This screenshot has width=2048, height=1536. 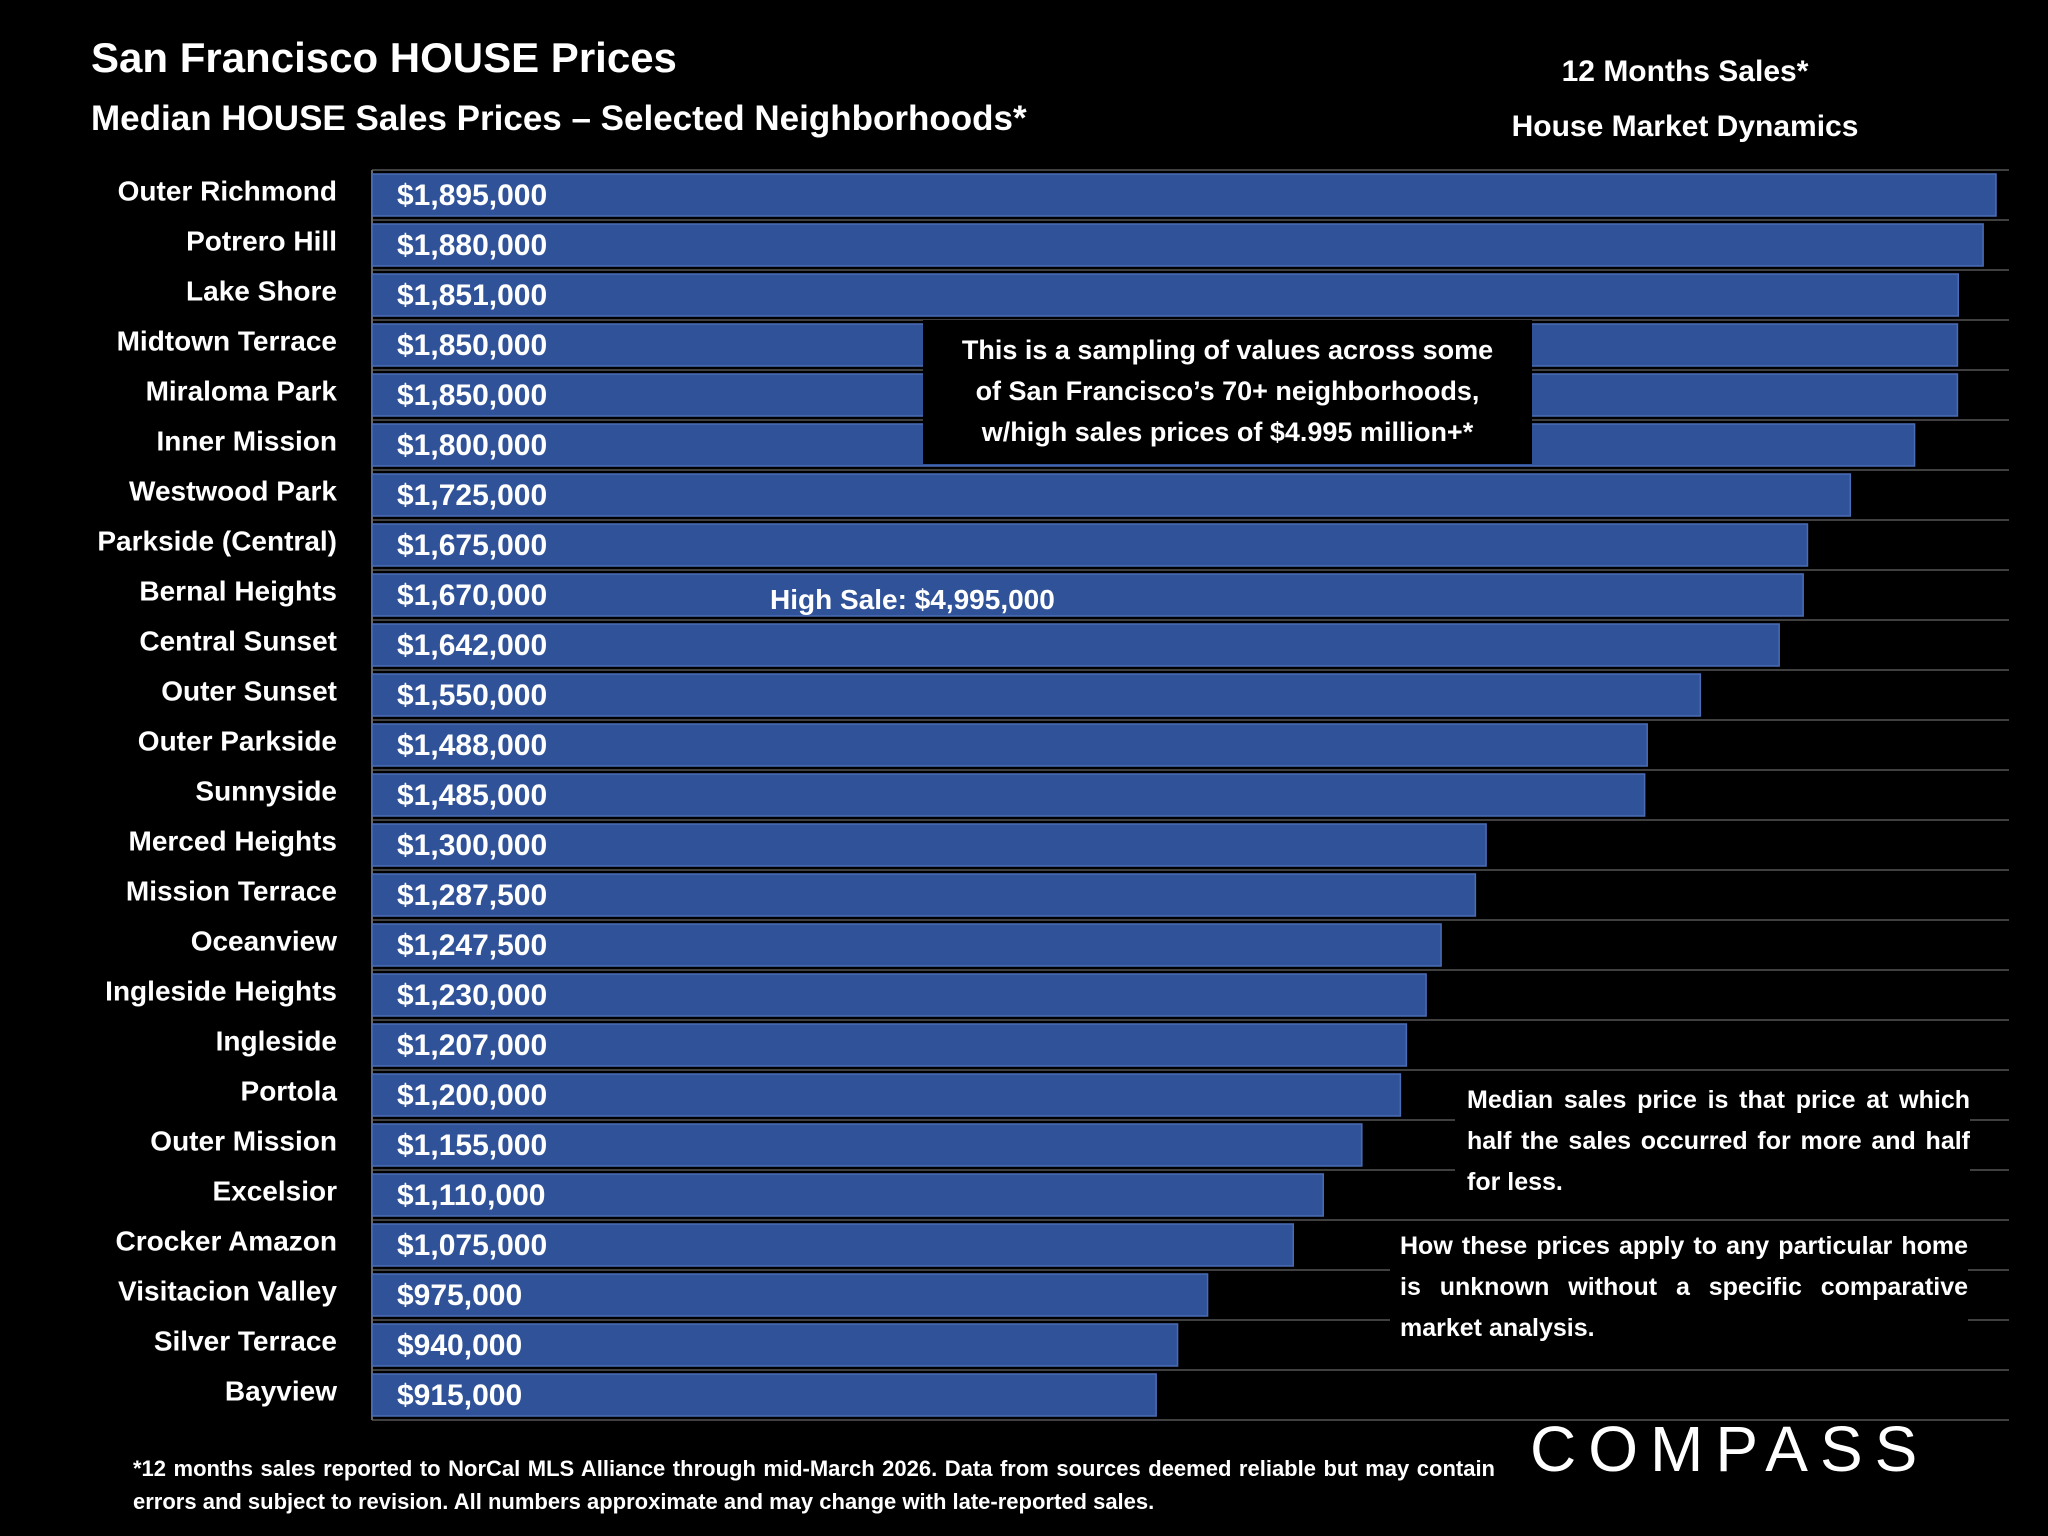 What do you see at coordinates (227, 190) in the screenshot?
I see `category-label: Outer Richmond` at bounding box center [227, 190].